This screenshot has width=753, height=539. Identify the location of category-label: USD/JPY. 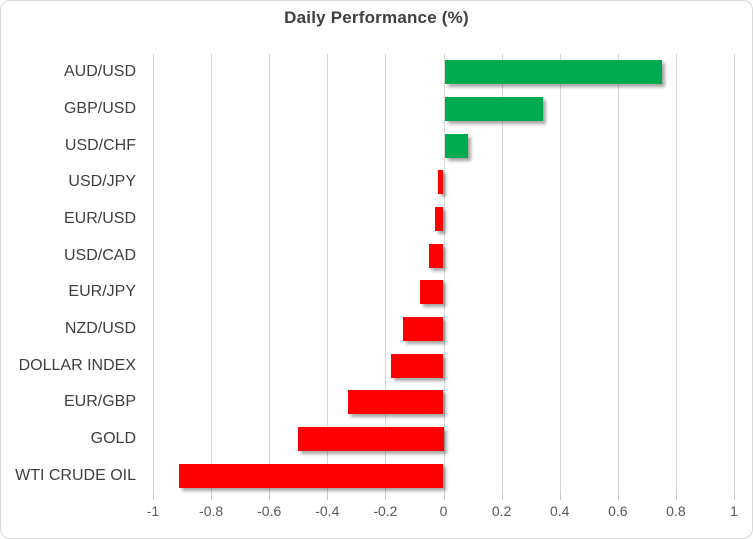
(102, 182).